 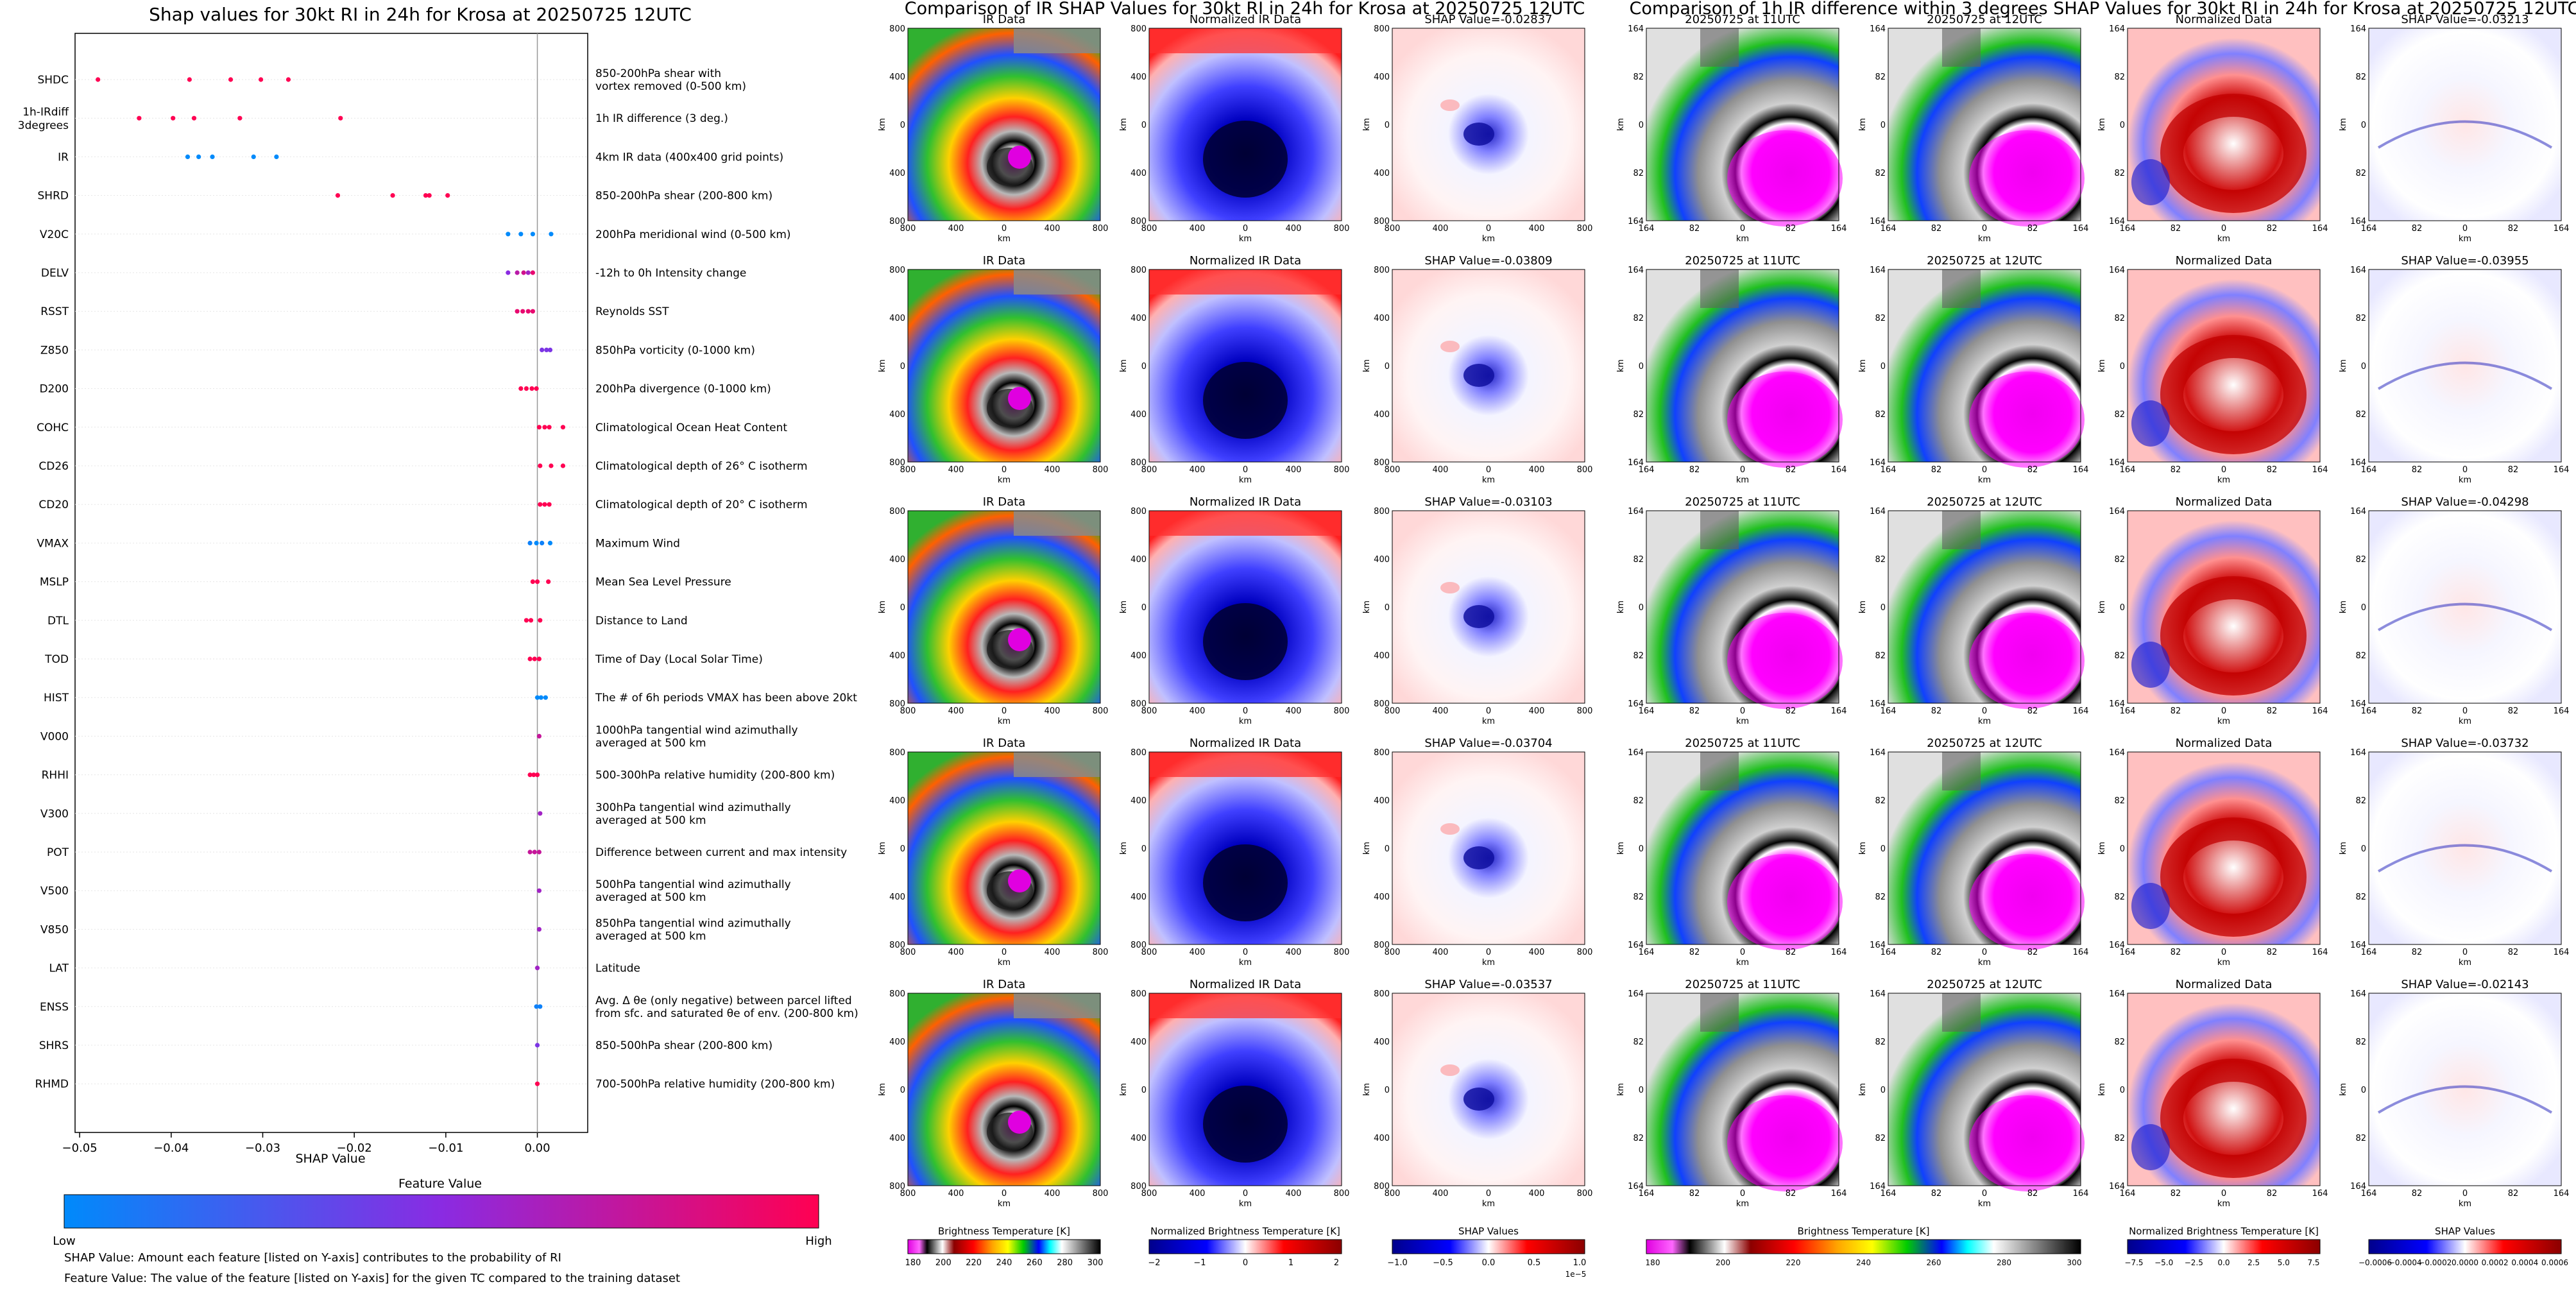 What do you see at coordinates (54, 736) in the screenshot?
I see `feature-code-label: V000` at bounding box center [54, 736].